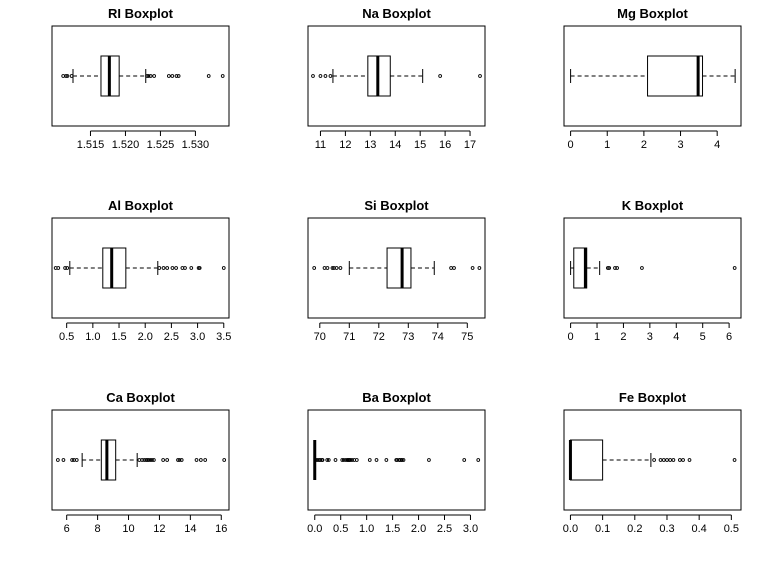  What do you see at coordinates (141, 270) in the screenshot?
I see `boxplot-panel: Al Boxplot 0.5 1.0 1.5 2.0 2.5 3.0 3.5` at bounding box center [141, 270].